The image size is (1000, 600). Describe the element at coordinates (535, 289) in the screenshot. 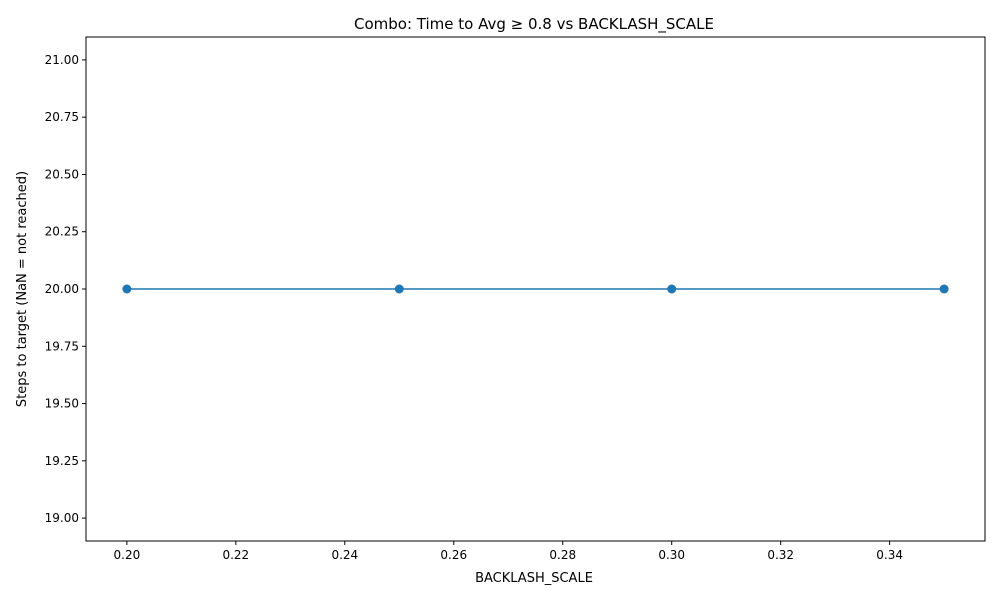

I see `series-group` at that location.